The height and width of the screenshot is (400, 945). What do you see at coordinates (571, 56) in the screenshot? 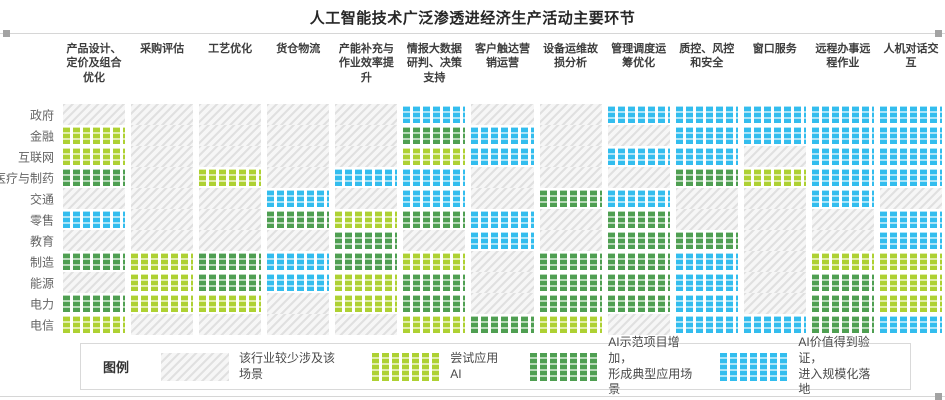
I see `column-header: 设备运维故损分析` at bounding box center [571, 56].